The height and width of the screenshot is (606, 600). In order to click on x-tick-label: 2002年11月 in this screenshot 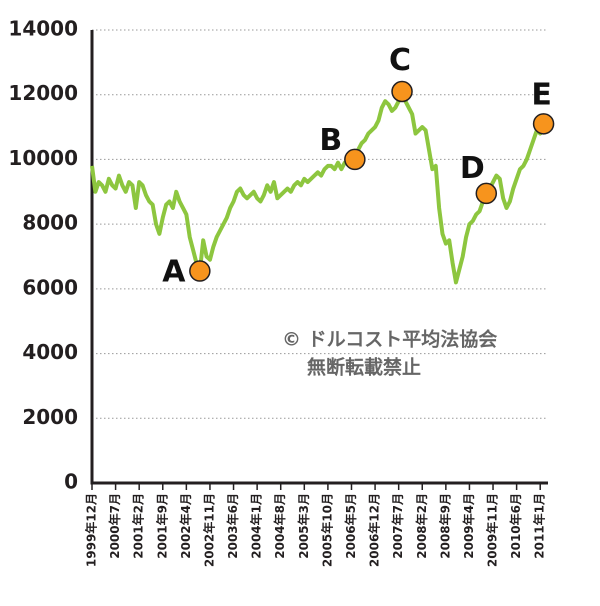, I will do `click(208, 530)`.